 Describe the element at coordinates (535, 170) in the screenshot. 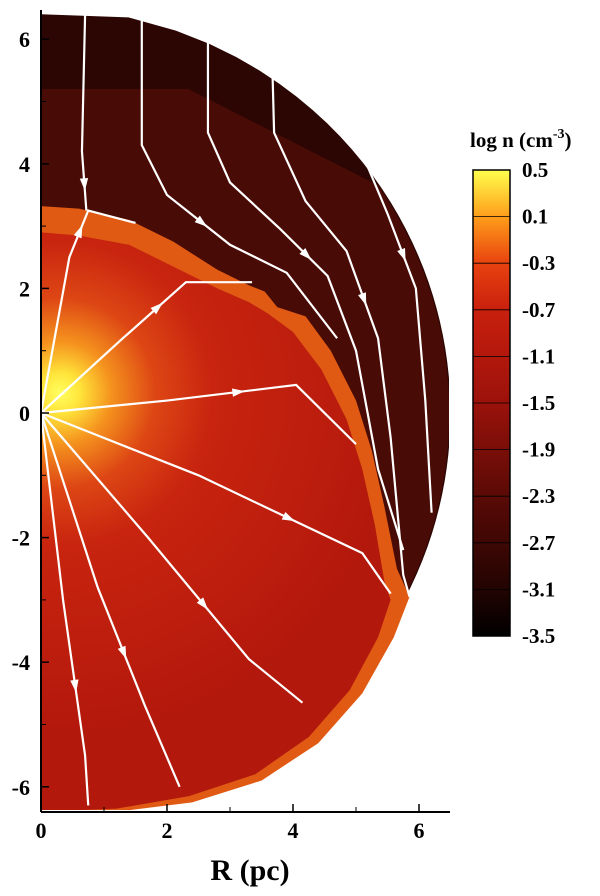

I see `colorbar-level-label: 0.5` at that location.